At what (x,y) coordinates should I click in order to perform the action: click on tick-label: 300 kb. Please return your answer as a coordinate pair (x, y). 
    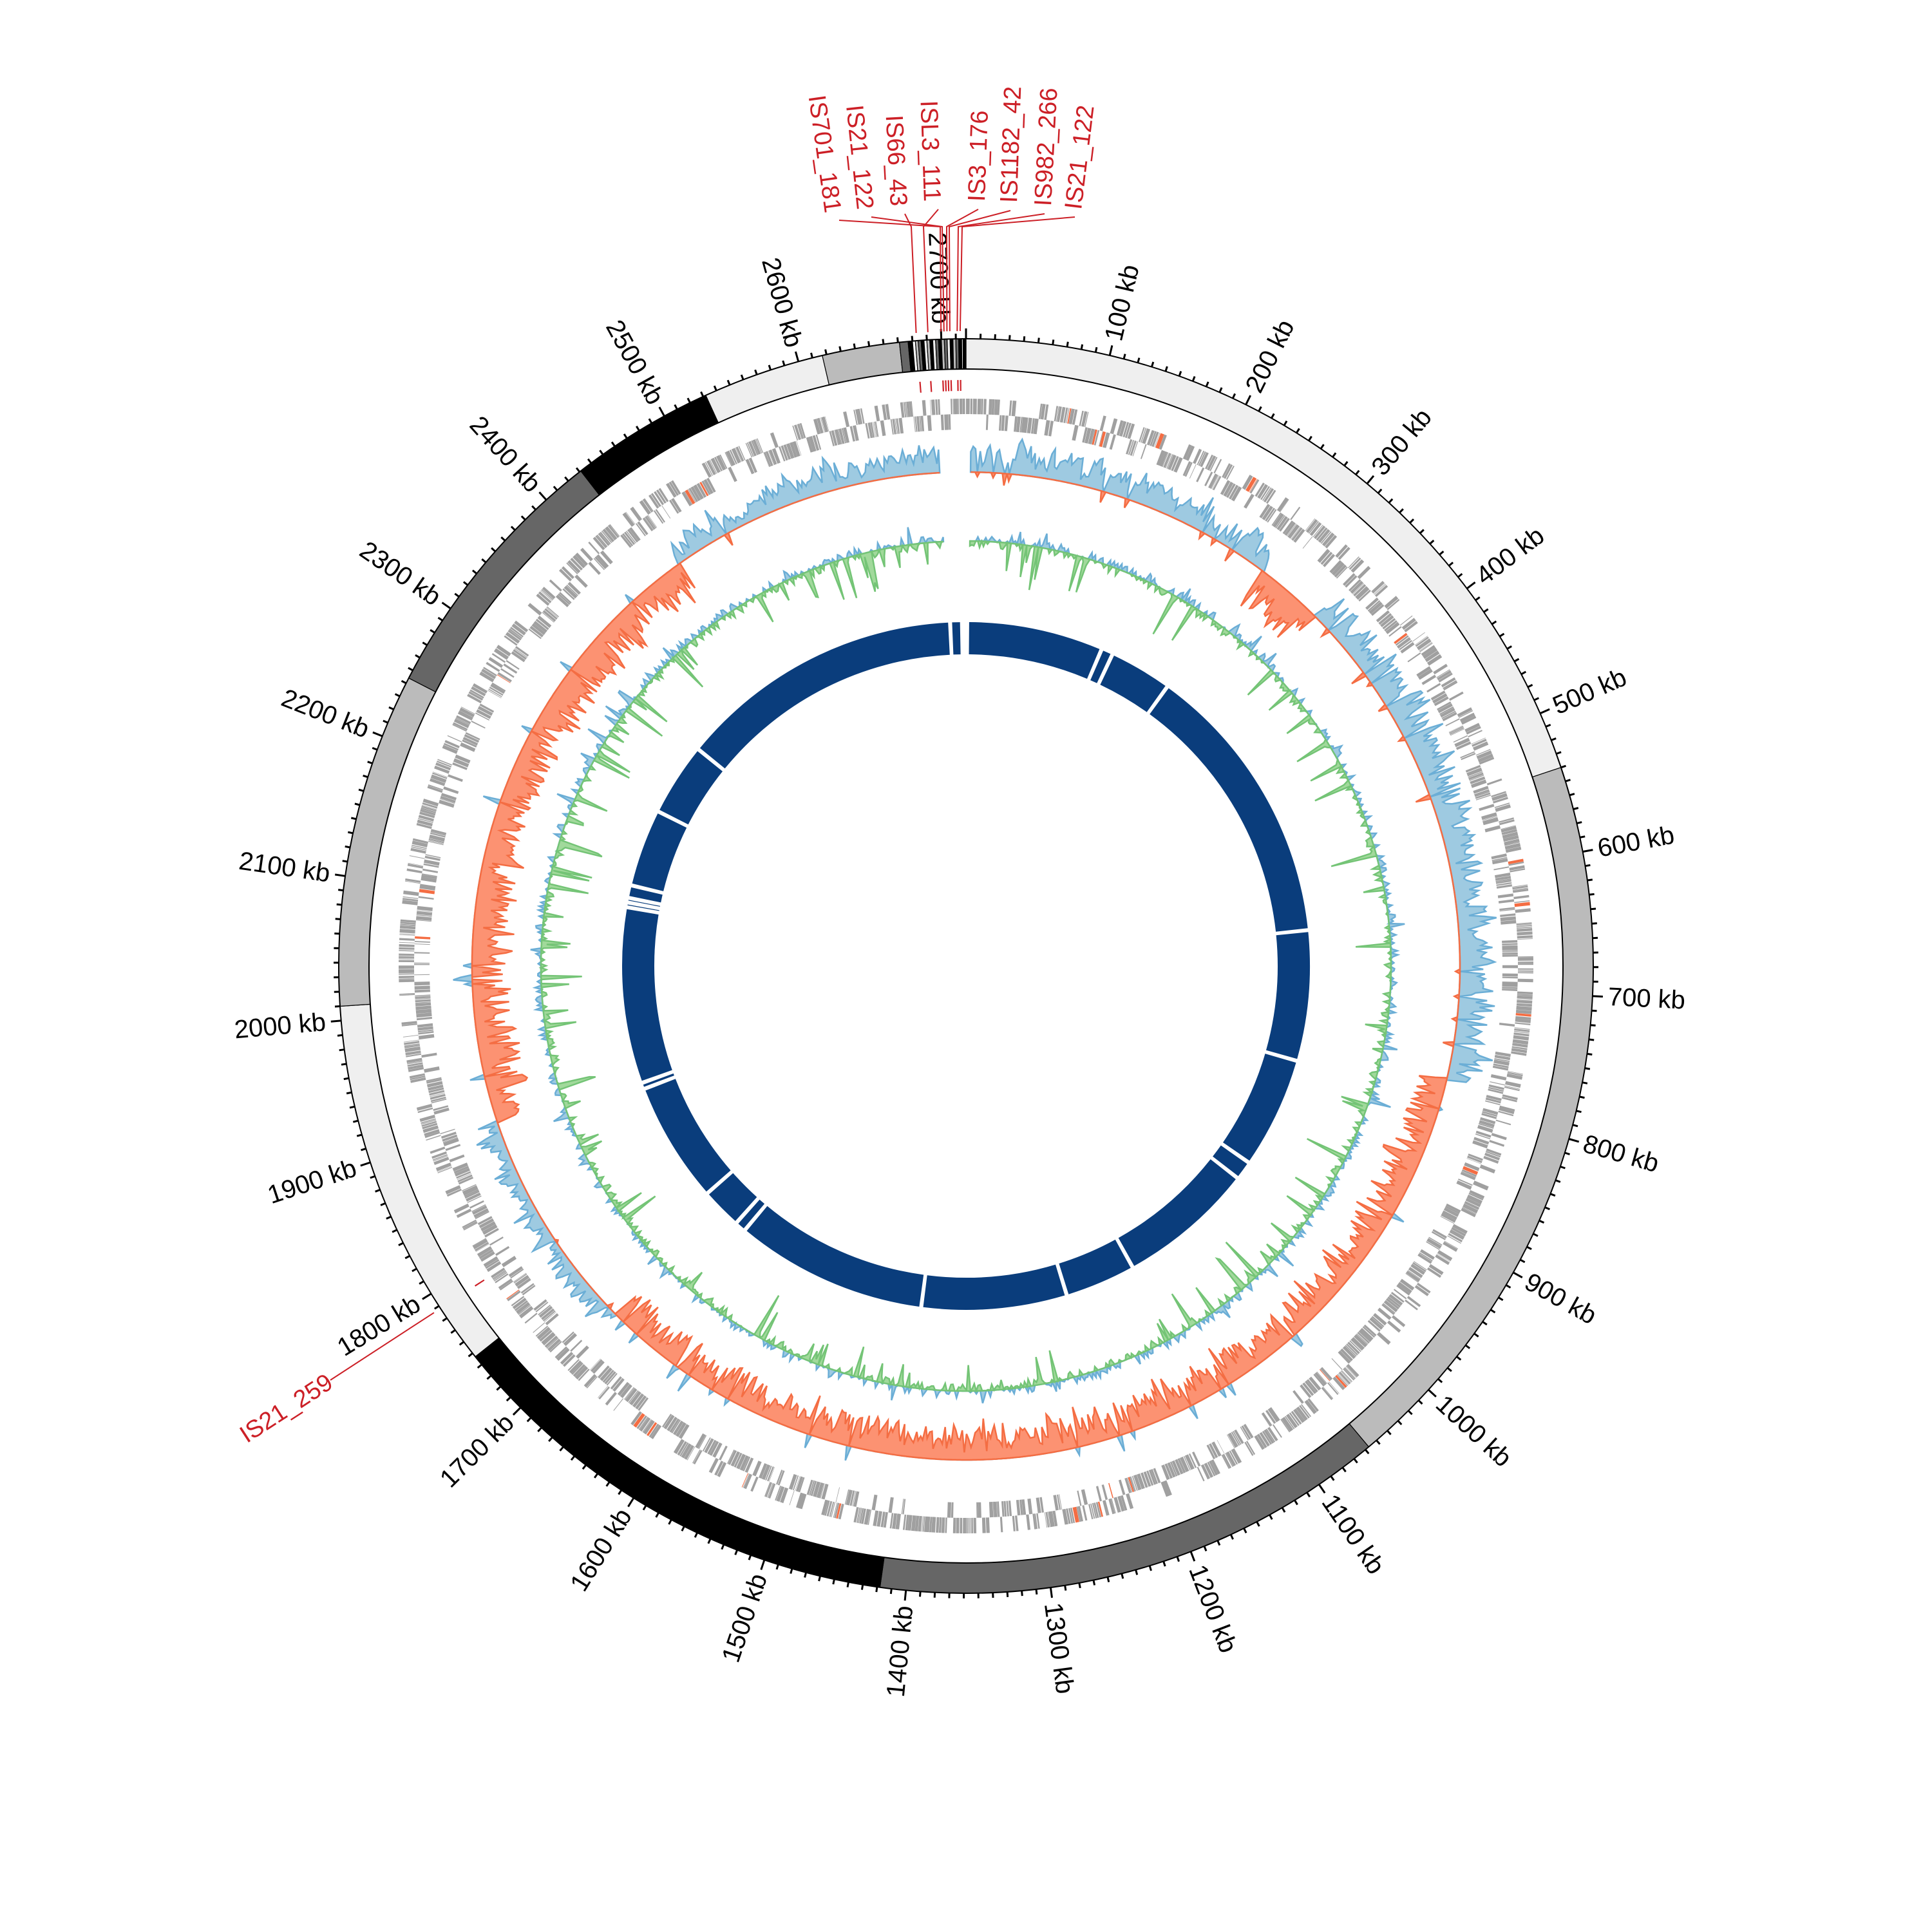
    Looking at the image, I should click on (1401, 442).